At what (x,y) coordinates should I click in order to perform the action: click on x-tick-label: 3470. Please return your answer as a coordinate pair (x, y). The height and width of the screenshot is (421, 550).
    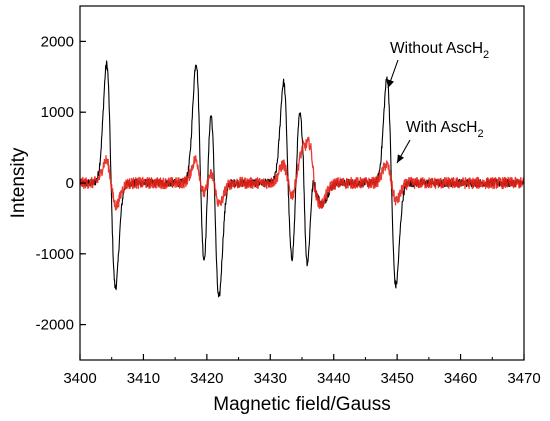
    Looking at the image, I should click on (523, 378).